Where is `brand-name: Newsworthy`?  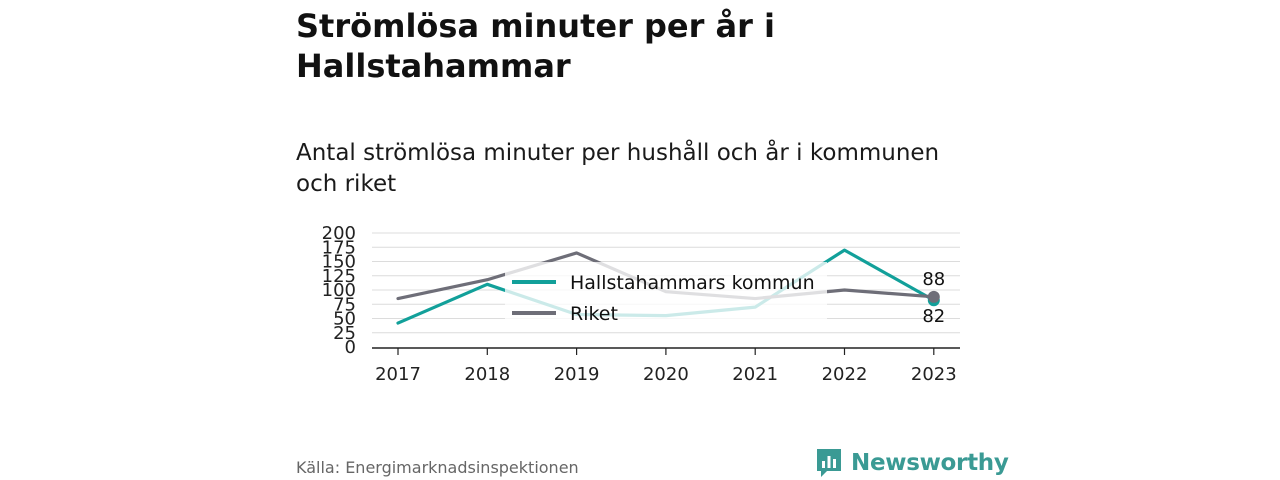
brand-name: Newsworthy is located at coordinates (930, 463).